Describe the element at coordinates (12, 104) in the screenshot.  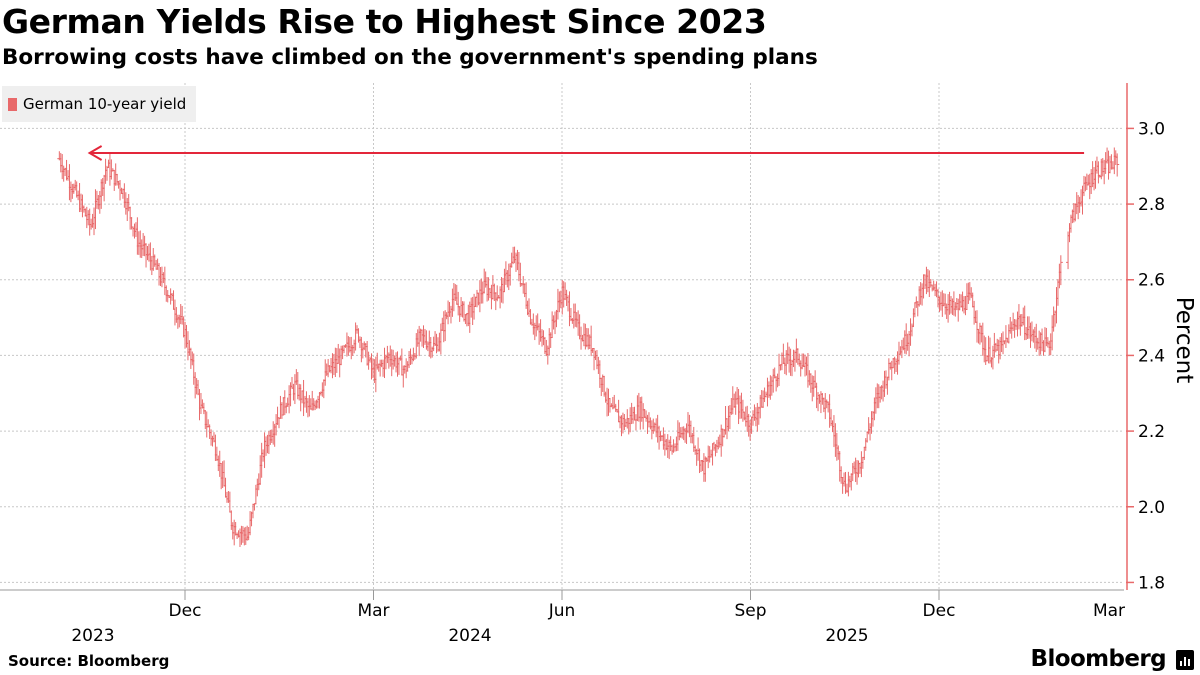
I see `legend-swatch` at that location.